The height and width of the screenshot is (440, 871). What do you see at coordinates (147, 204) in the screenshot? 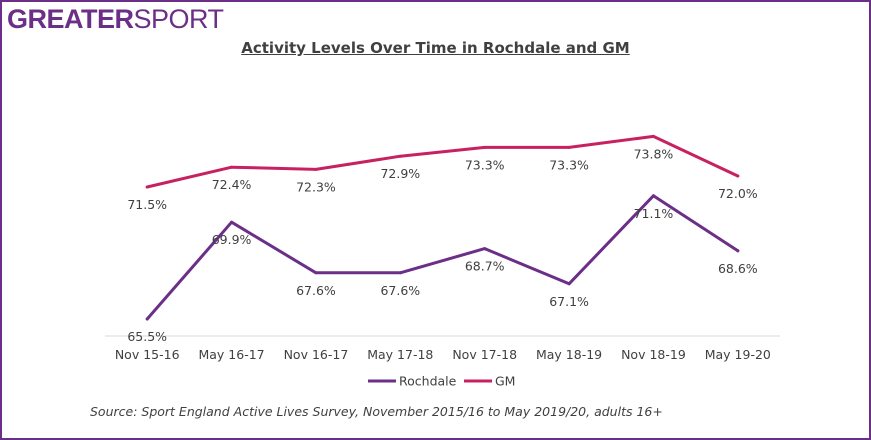
I see `data-label-gm: 71.5%` at bounding box center [147, 204].